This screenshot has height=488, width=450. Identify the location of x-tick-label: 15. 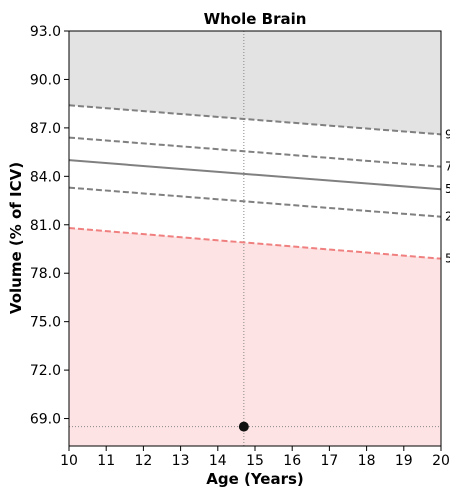
(255, 461).